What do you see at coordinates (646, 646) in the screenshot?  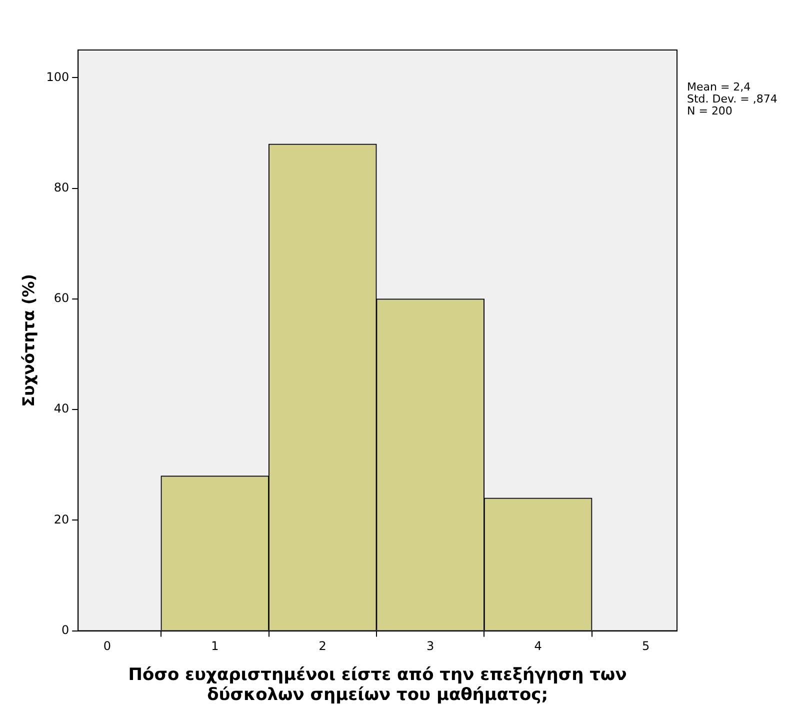 I see `x-tick-label: 5` at bounding box center [646, 646].